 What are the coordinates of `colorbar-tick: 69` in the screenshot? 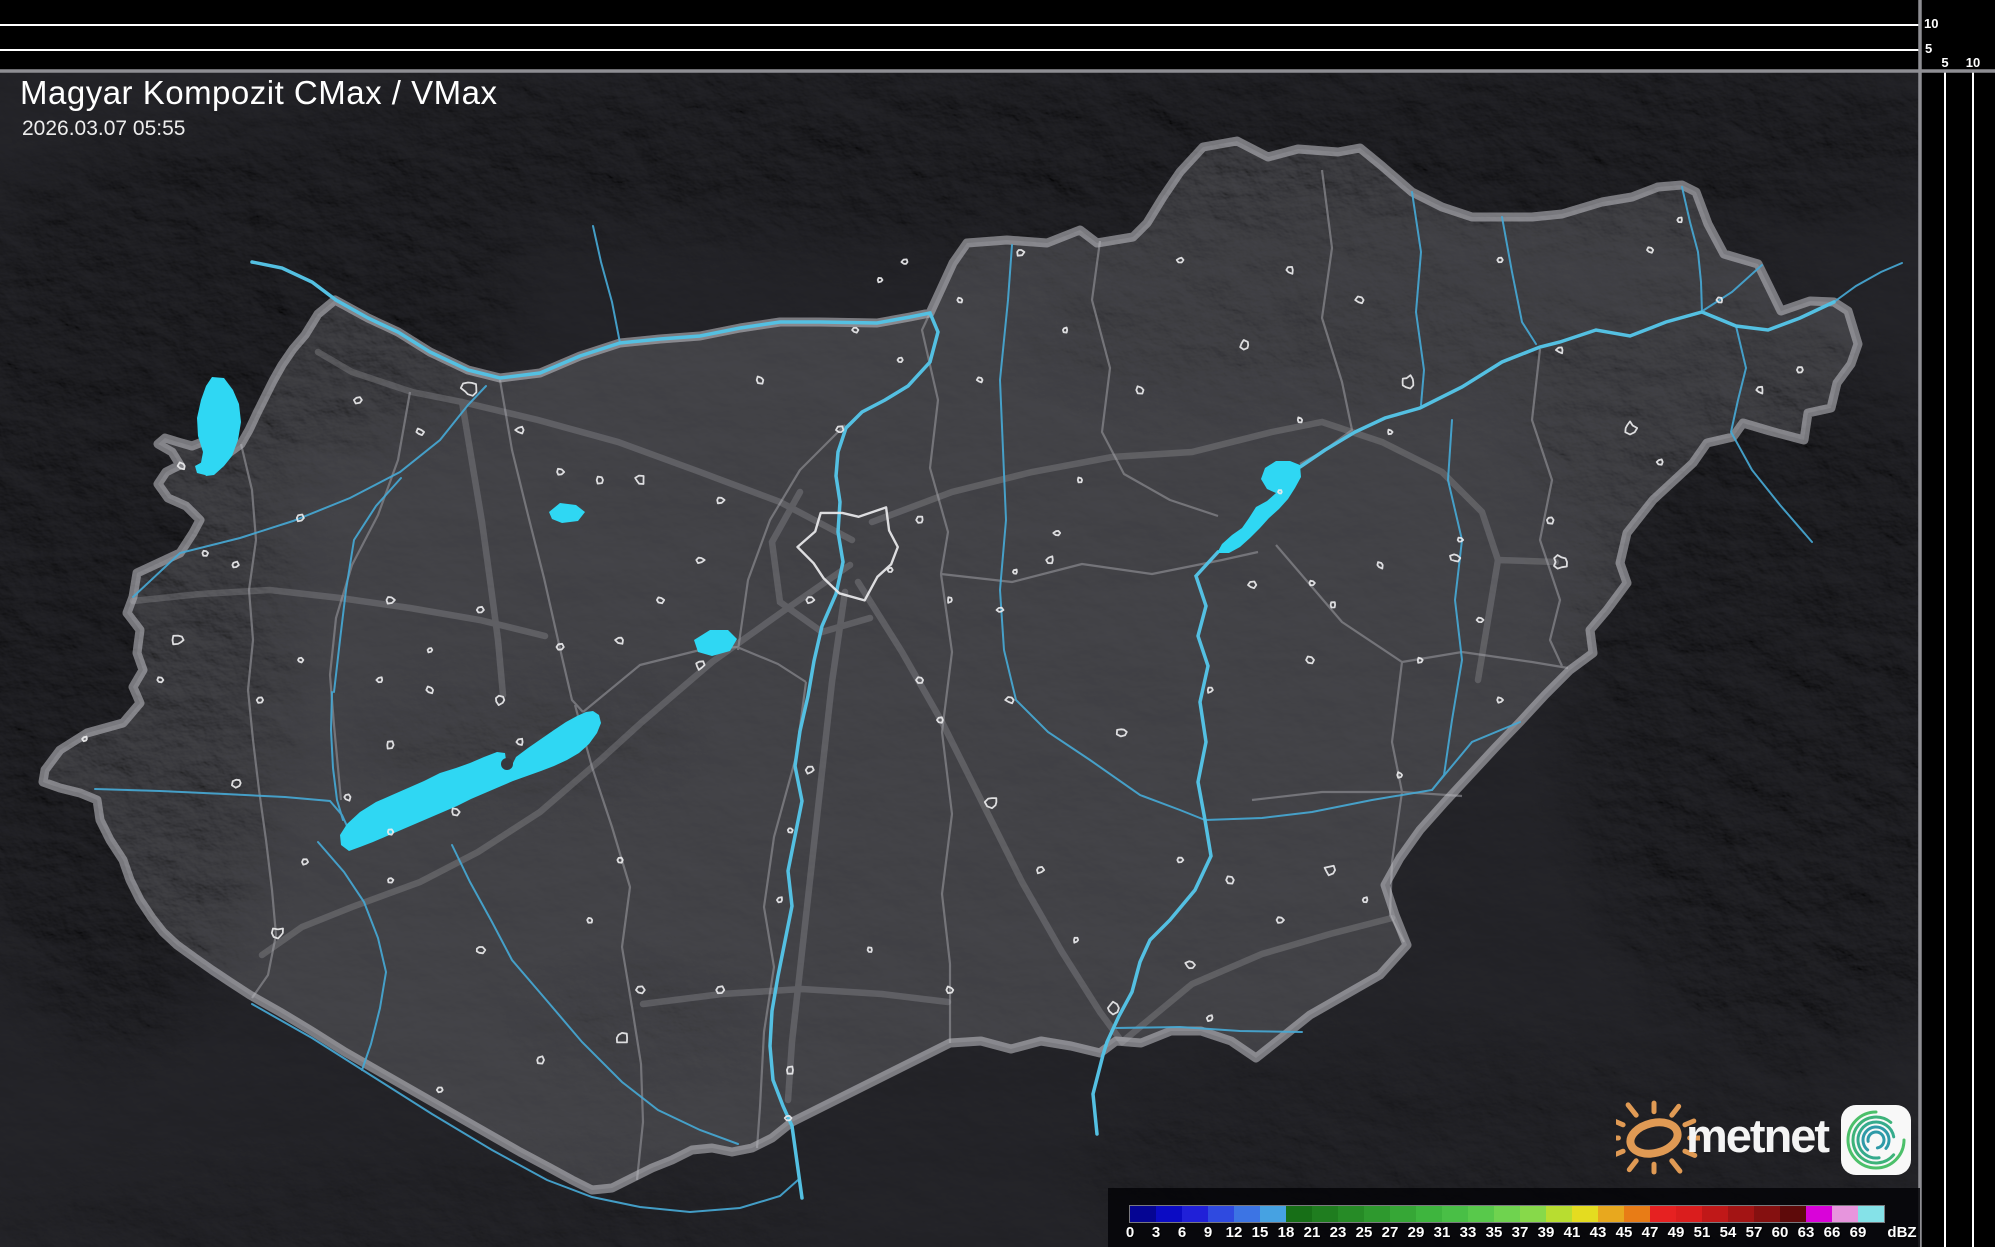 It's located at (1858, 1232).